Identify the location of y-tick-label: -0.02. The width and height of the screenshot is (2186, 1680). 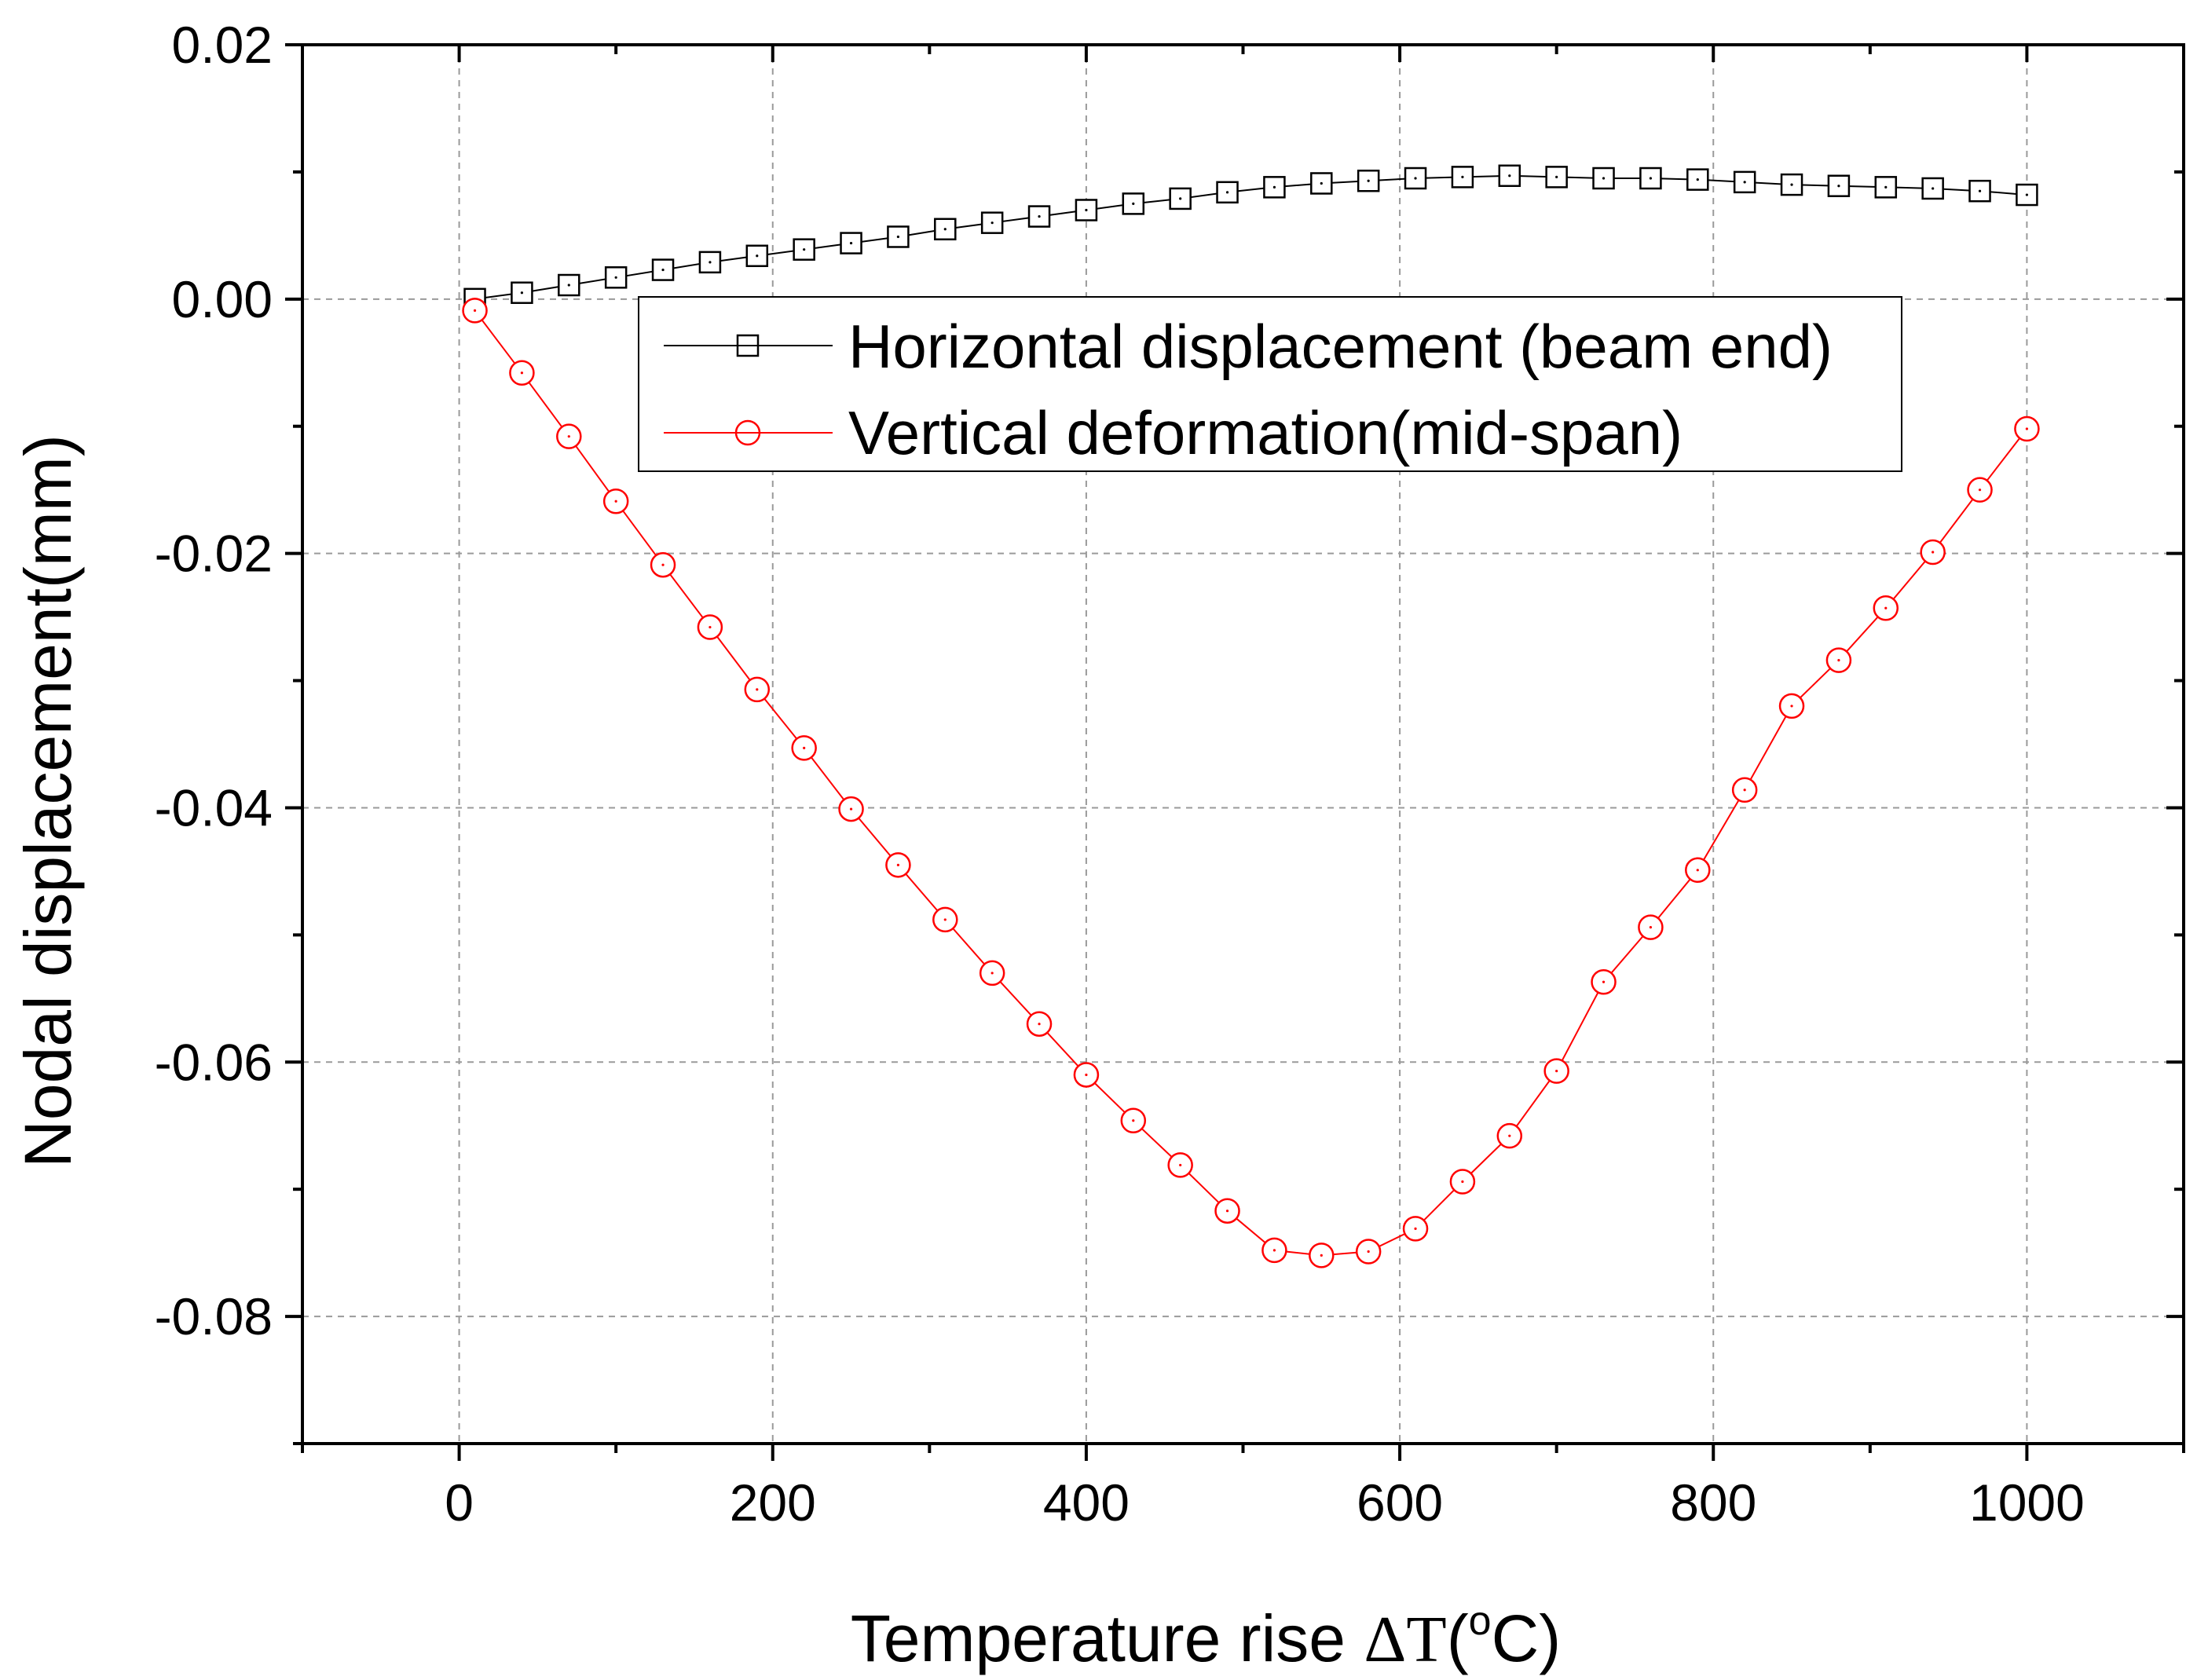
(214, 554).